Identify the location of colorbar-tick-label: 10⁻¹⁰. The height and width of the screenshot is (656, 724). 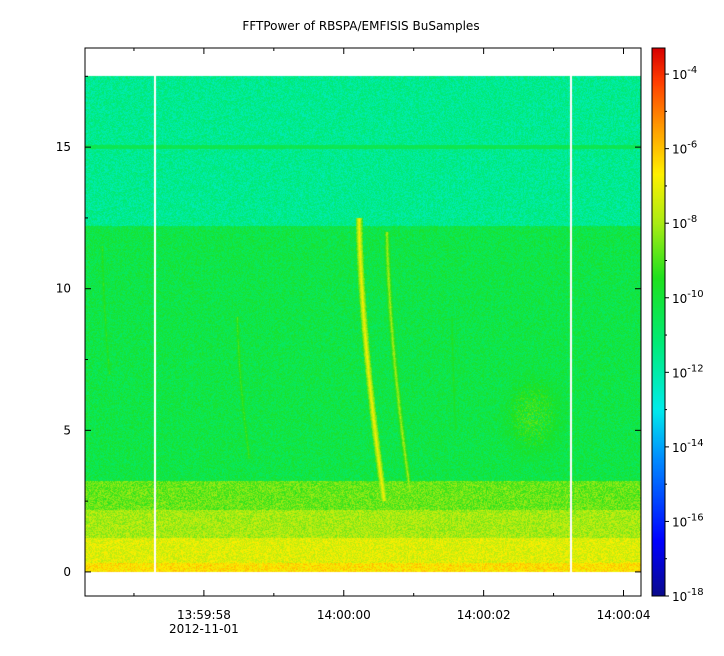
(688, 297).